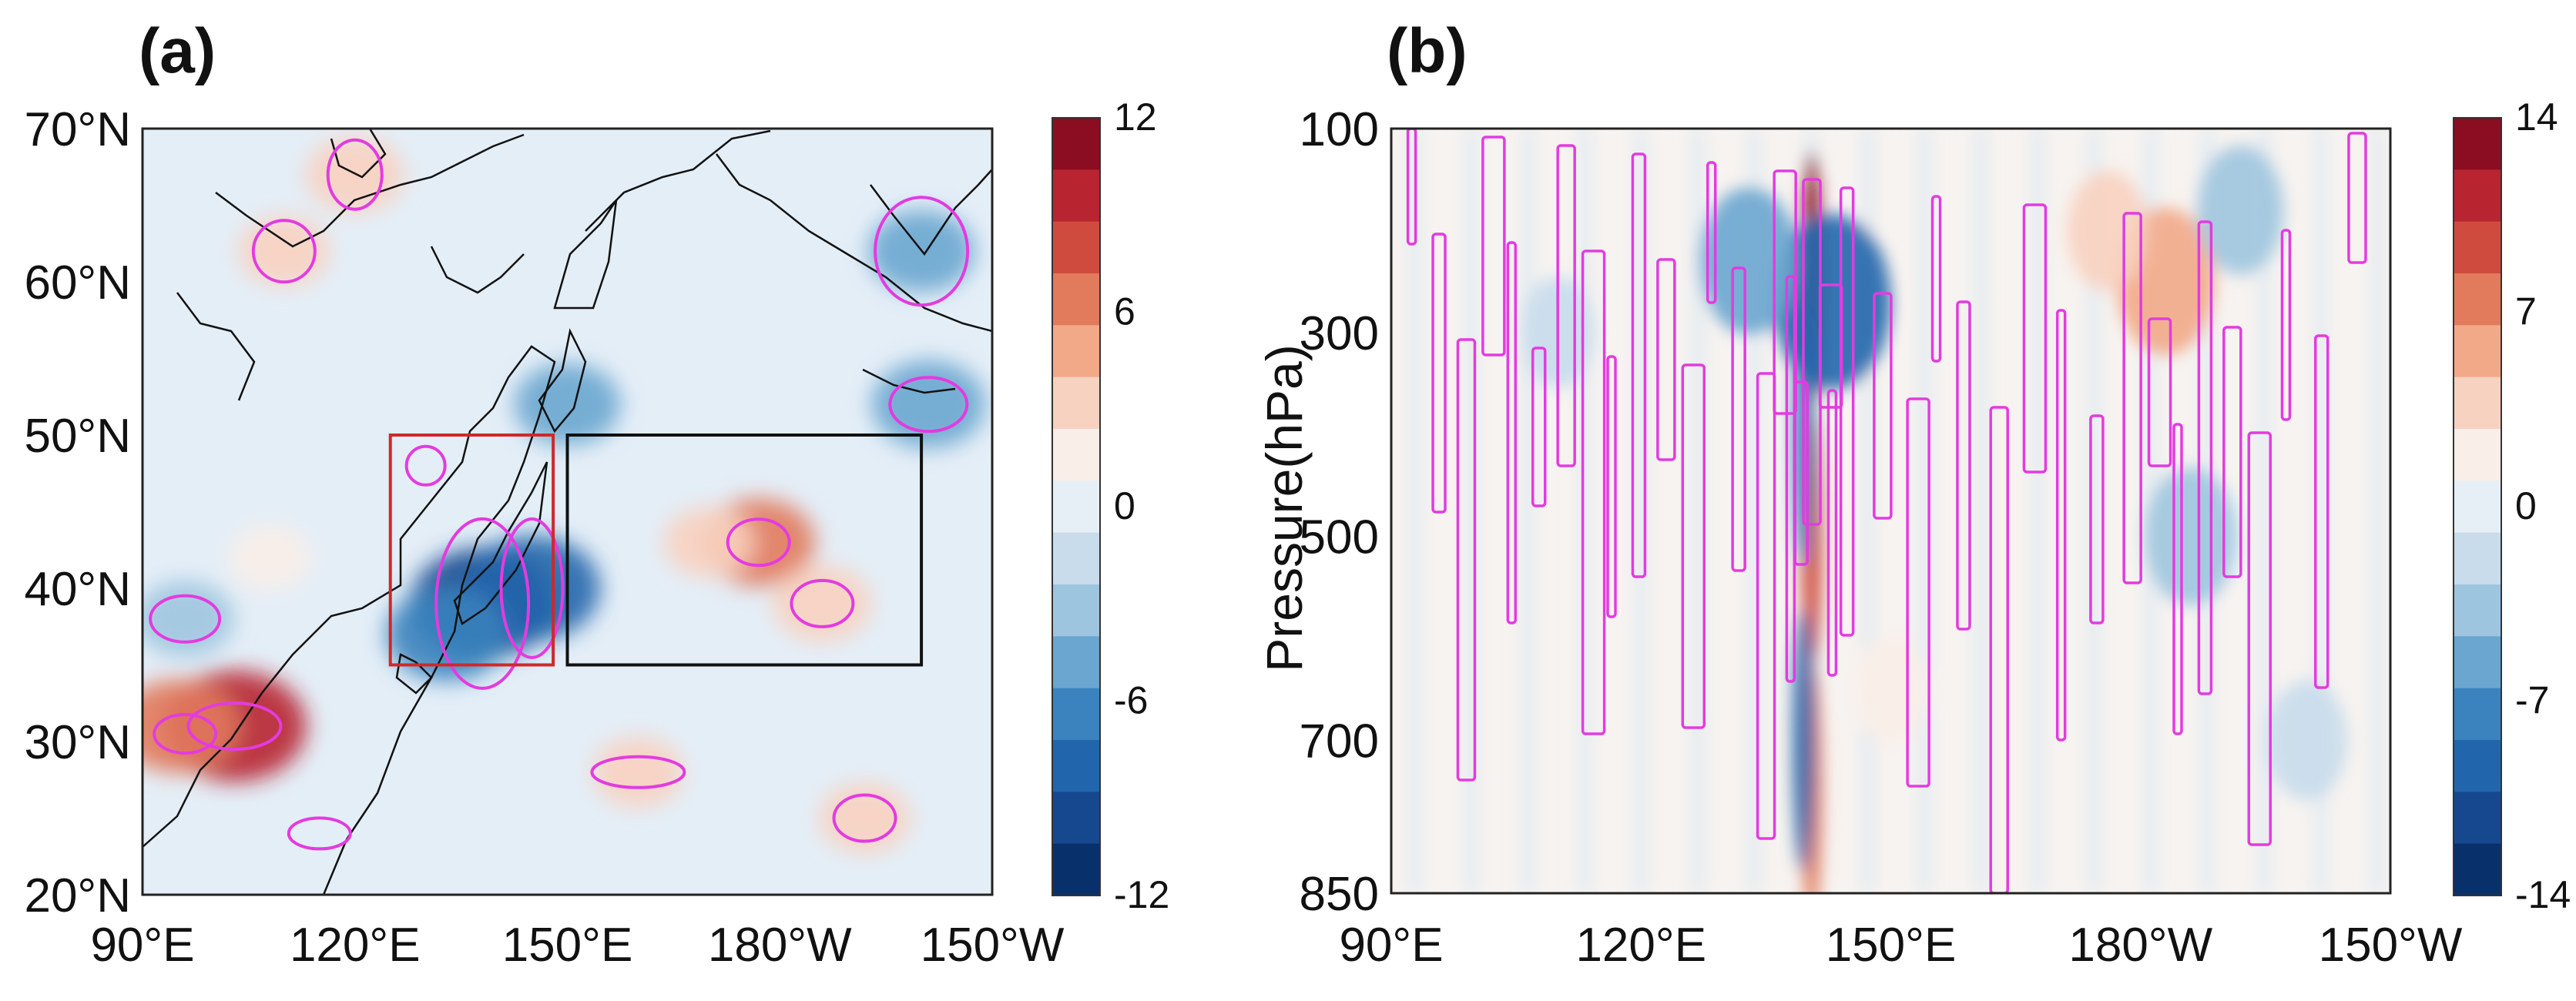  Describe the element at coordinates (77, 589) in the screenshot. I see `y-tick-label: 40°N` at that location.